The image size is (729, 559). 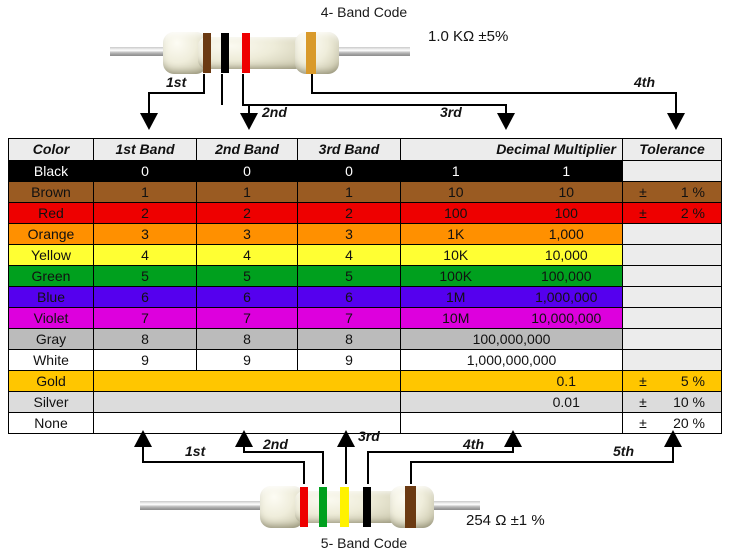 I want to click on table-row: Brown 1 1 1 10 10 ±1 %, so click(x=365, y=192).